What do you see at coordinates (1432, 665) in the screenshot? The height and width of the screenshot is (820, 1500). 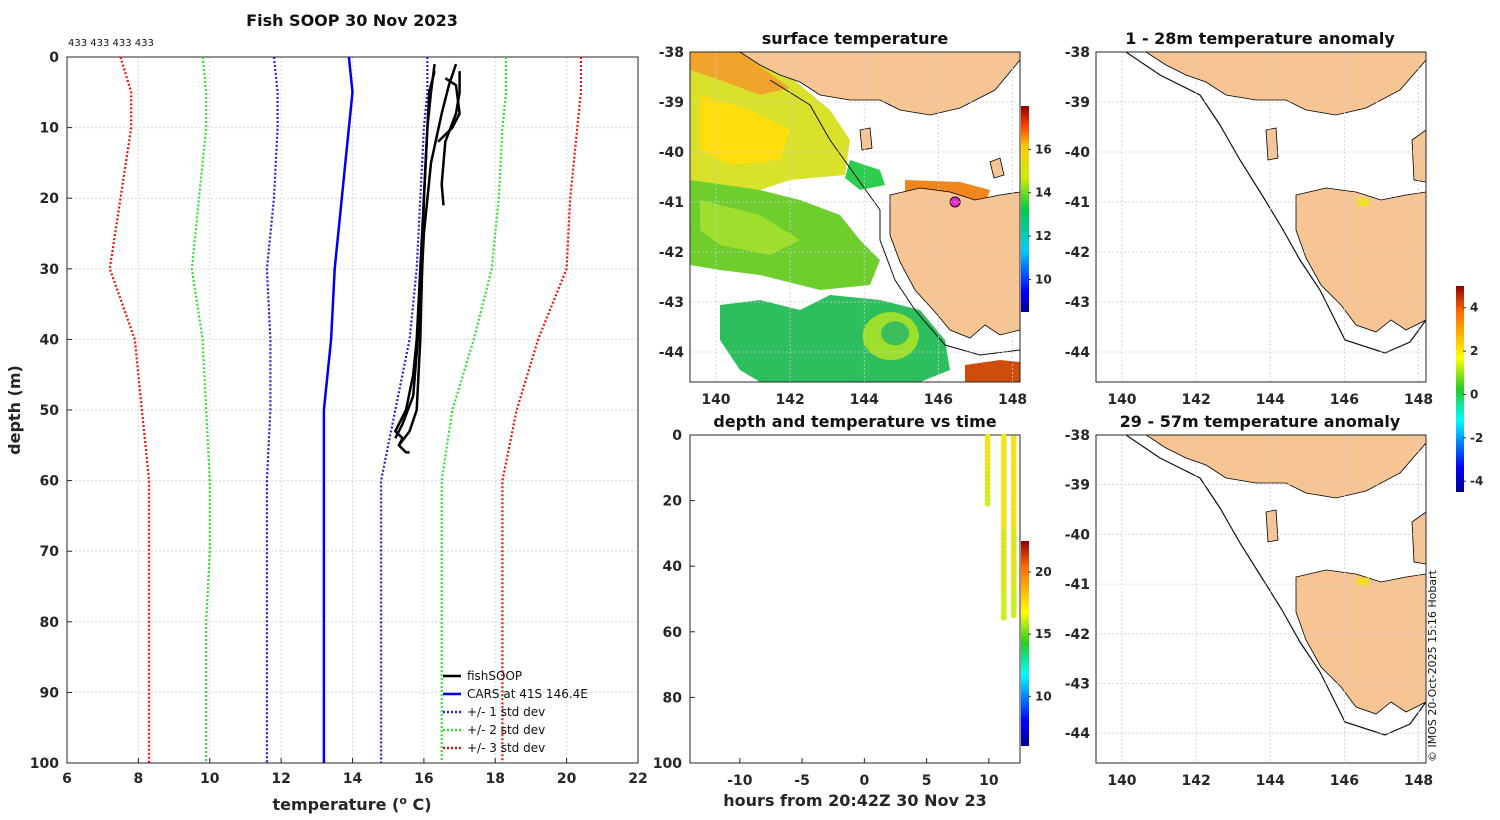 I see `copyright-text: © IMOS 20-Oct-2025 15:16 Hobart` at bounding box center [1432, 665].